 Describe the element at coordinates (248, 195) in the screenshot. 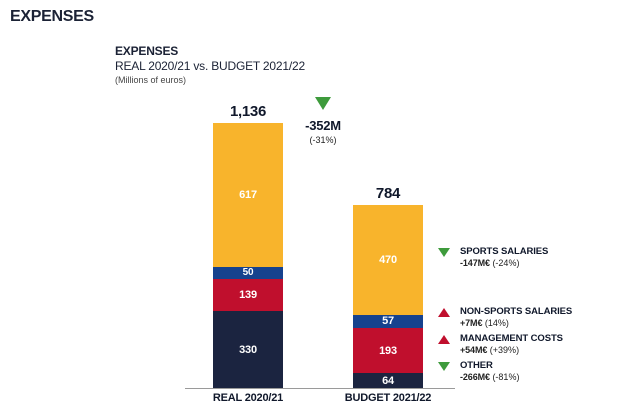

I see `bar-segment-sports-salaries: 617` at that location.